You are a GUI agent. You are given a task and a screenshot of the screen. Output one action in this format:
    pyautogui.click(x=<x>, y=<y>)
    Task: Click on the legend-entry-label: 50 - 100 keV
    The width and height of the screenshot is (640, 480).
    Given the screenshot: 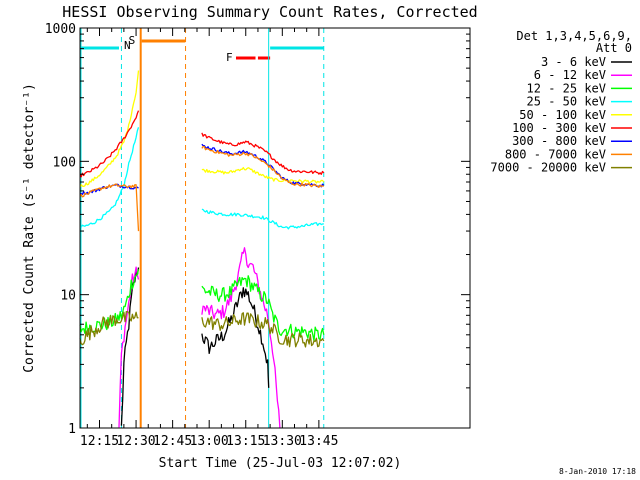 What is the action you would take?
    pyautogui.click(x=562, y=115)
    